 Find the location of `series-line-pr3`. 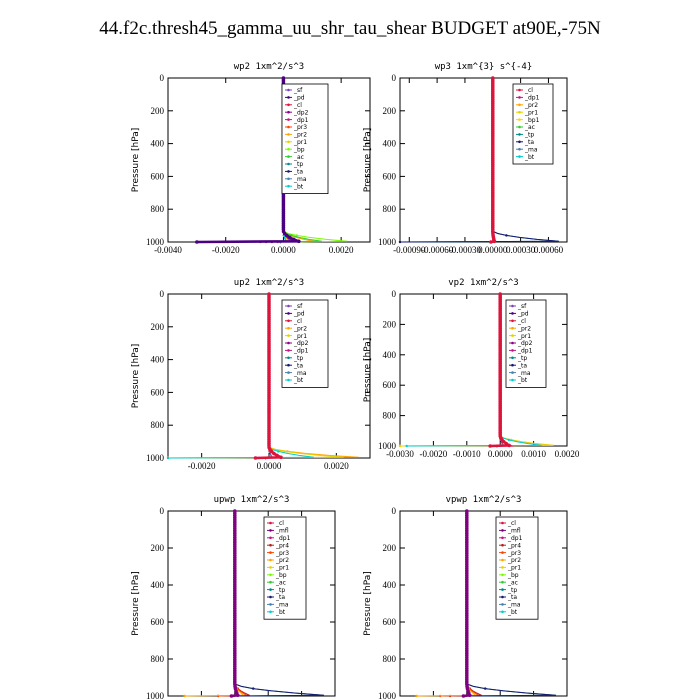

series-line-pr3 is located at coordinates (233, 604).